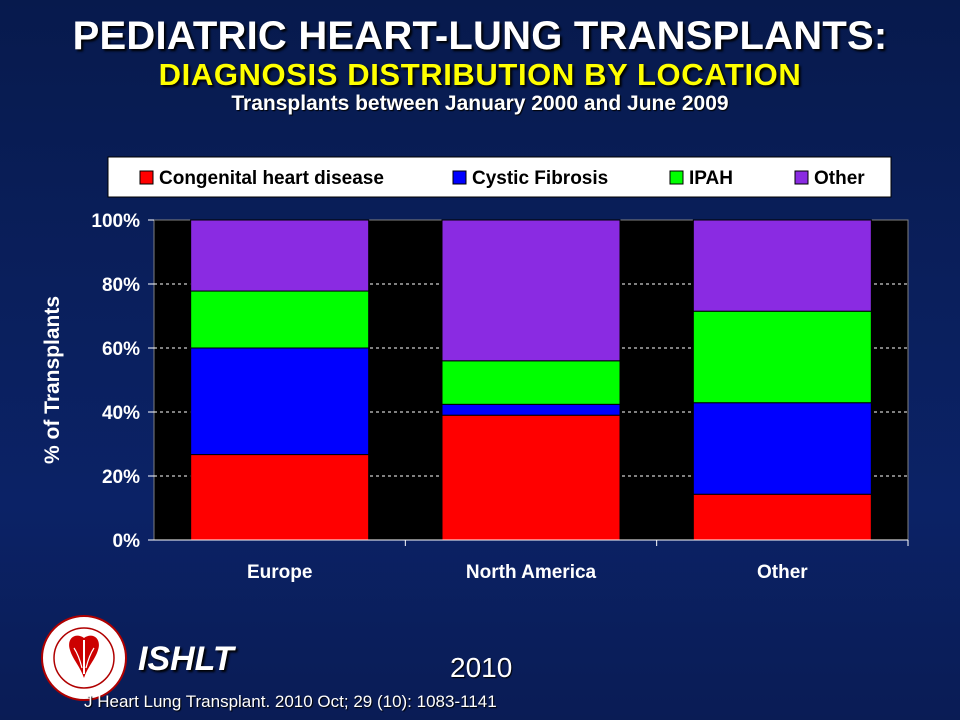  Describe the element at coordinates (839, 178) in the screenshot. I see `legend-label: Other` at that location.